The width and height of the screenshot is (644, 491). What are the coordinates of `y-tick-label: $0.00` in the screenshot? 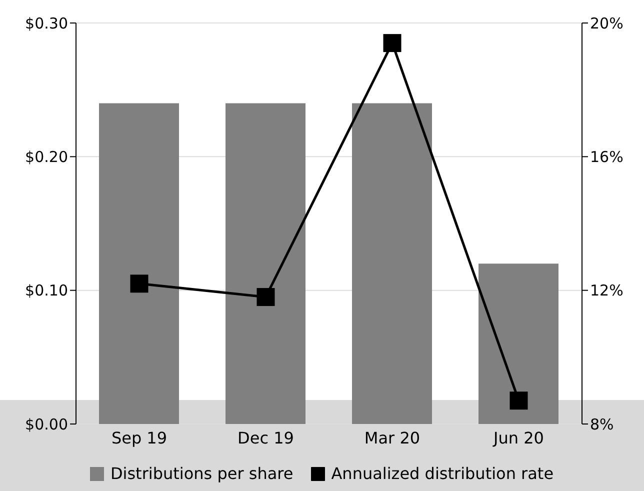 It's located at (46, 424).